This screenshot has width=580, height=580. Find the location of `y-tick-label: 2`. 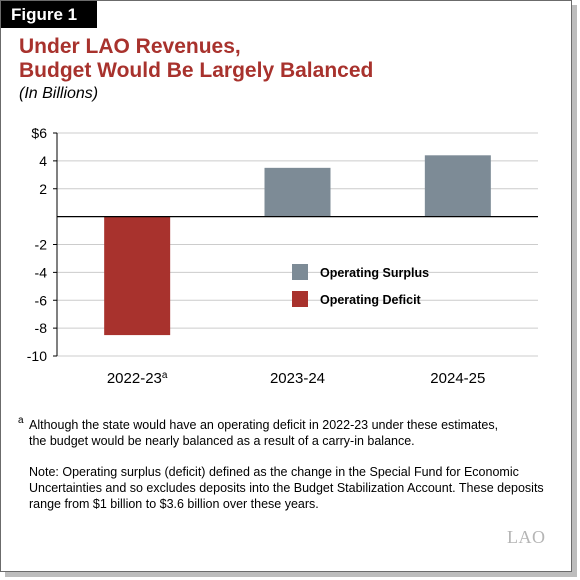

y-tick-label: 2 is located at coordinates (43, 189).